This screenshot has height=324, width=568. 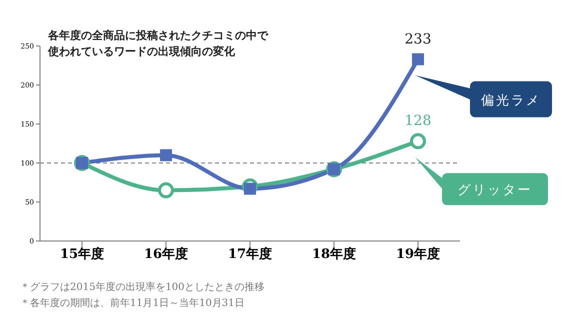 I want to click on text: ＊グラフは2015年度の出現率を100としたときの推移, so click(x=142, y=287).